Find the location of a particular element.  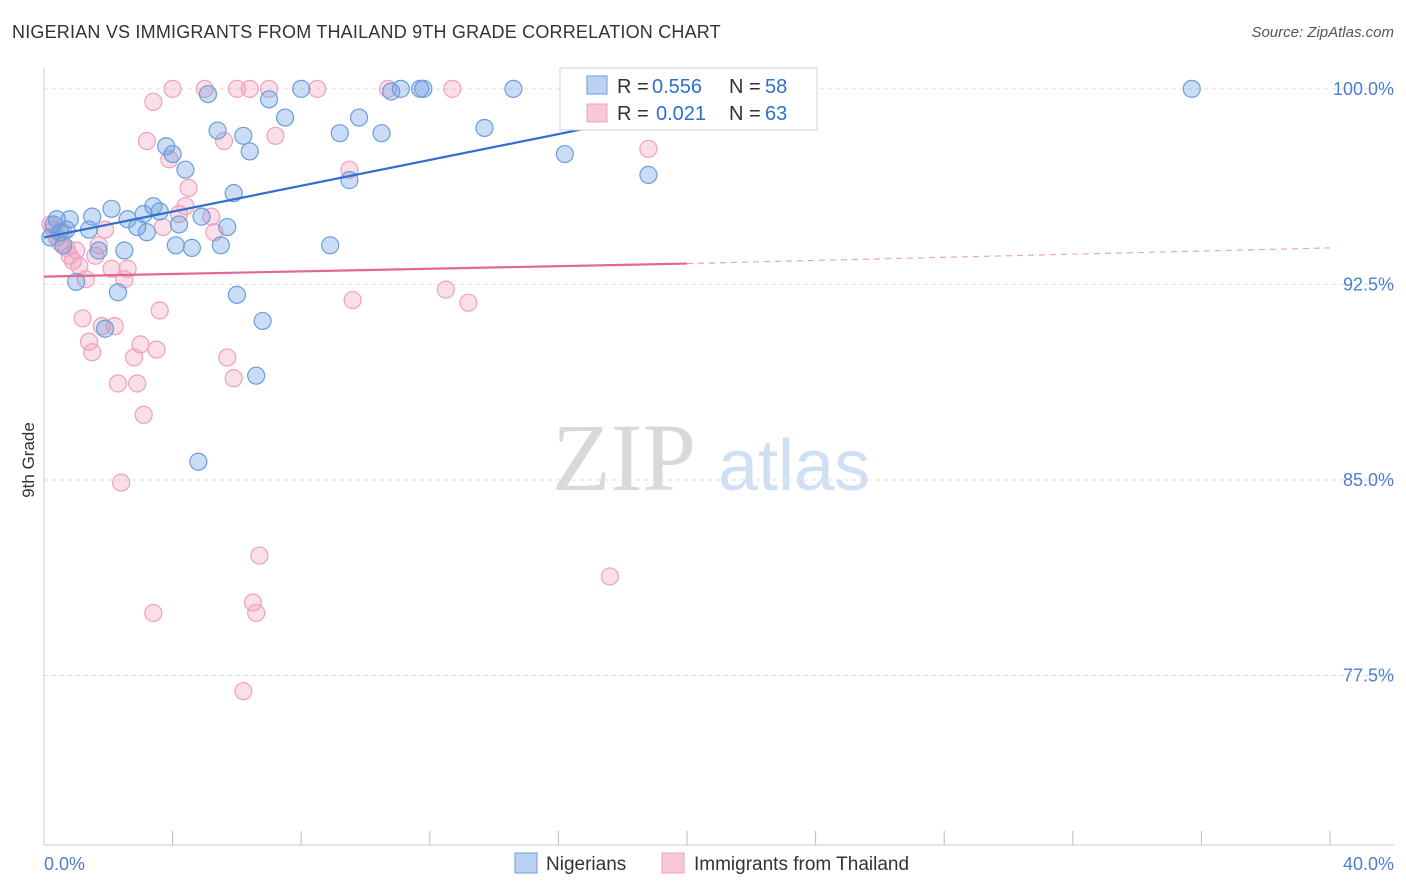

legend-swatch-thailand is located at coordinates (597, 113).